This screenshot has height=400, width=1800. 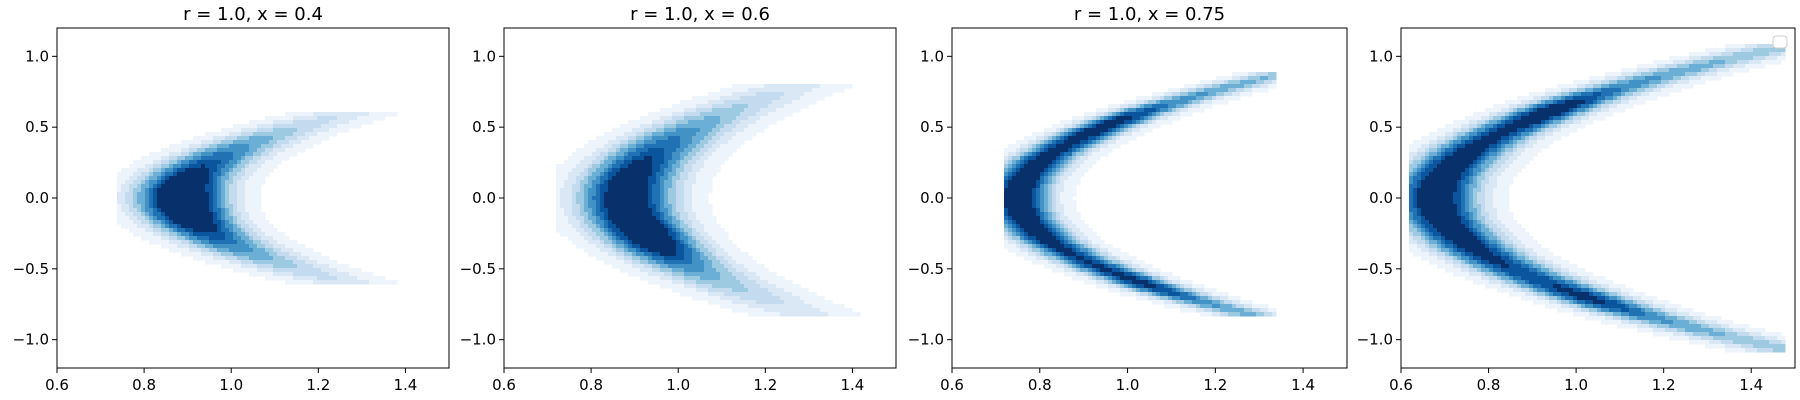 I want to click on panel-title: r = 1.0, x = 0.75, so click(x=1149, y=14).